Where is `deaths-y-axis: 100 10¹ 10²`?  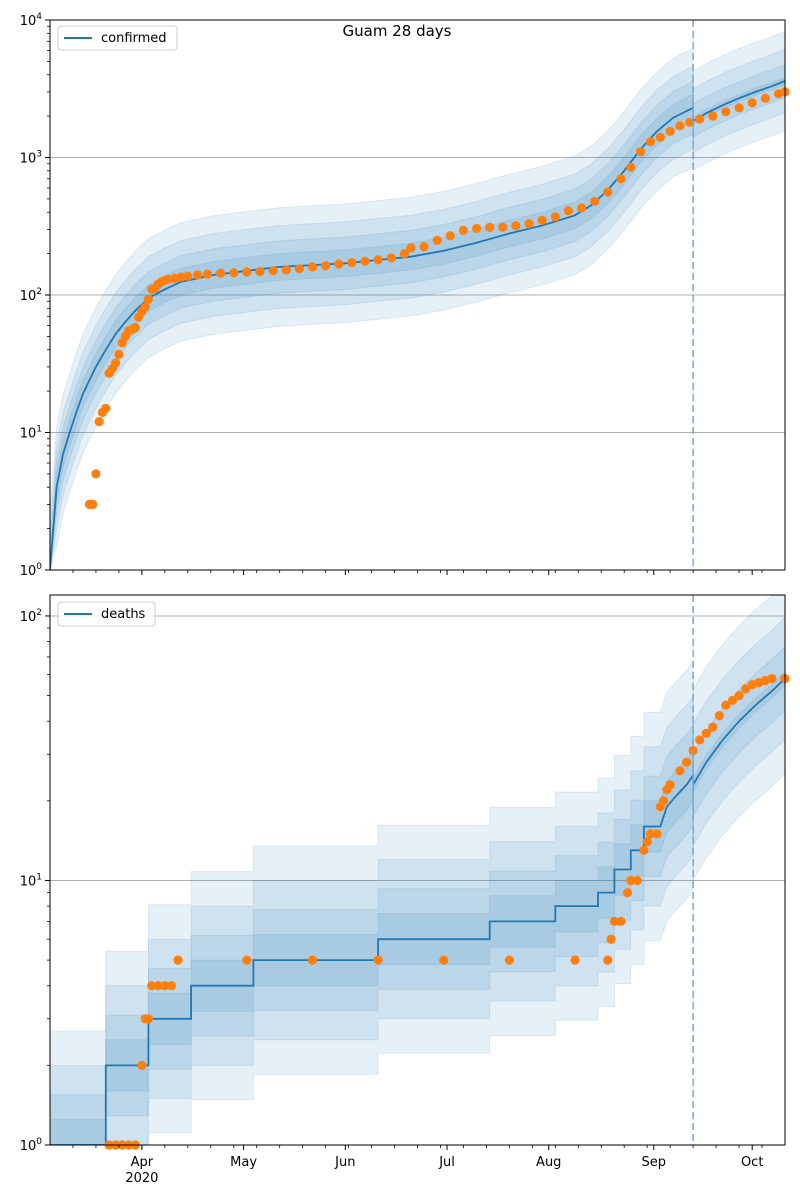 deaths-y-axis: 100 10¹ 10² is located at coordinates (35, 881).